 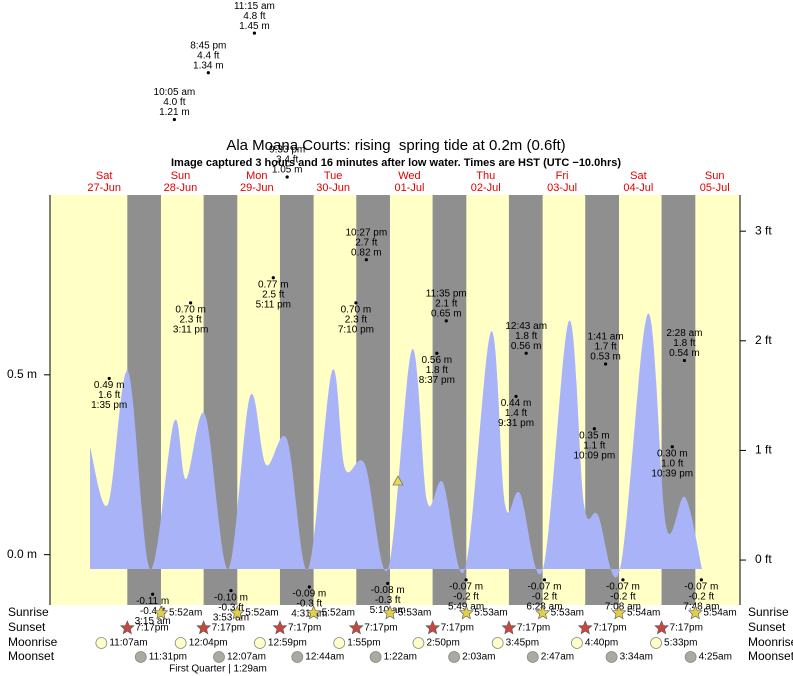 What do you see at coordinates (208, 45) in the screenshot?
I see `extreme-label: 8:45 pm` at bounding box center [208, 45].